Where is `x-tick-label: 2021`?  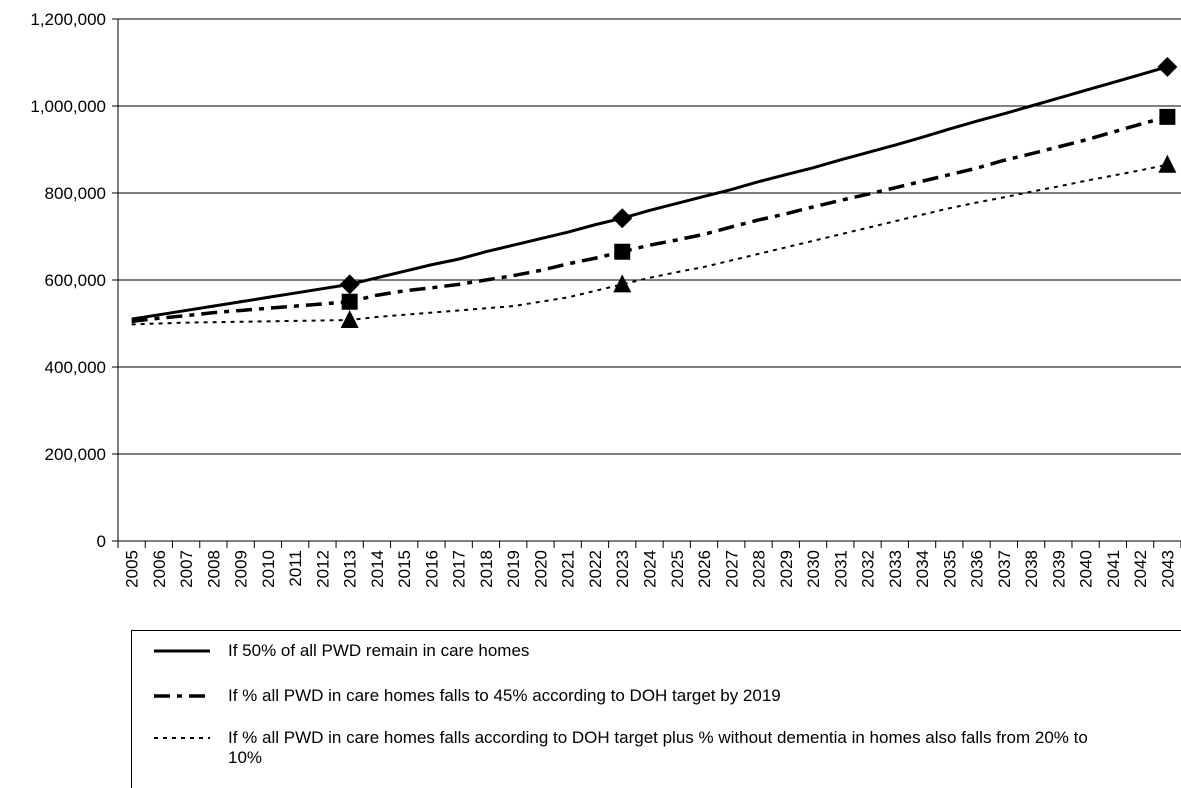
x-tick-label: 2021 is located at coordinates (568, 569).